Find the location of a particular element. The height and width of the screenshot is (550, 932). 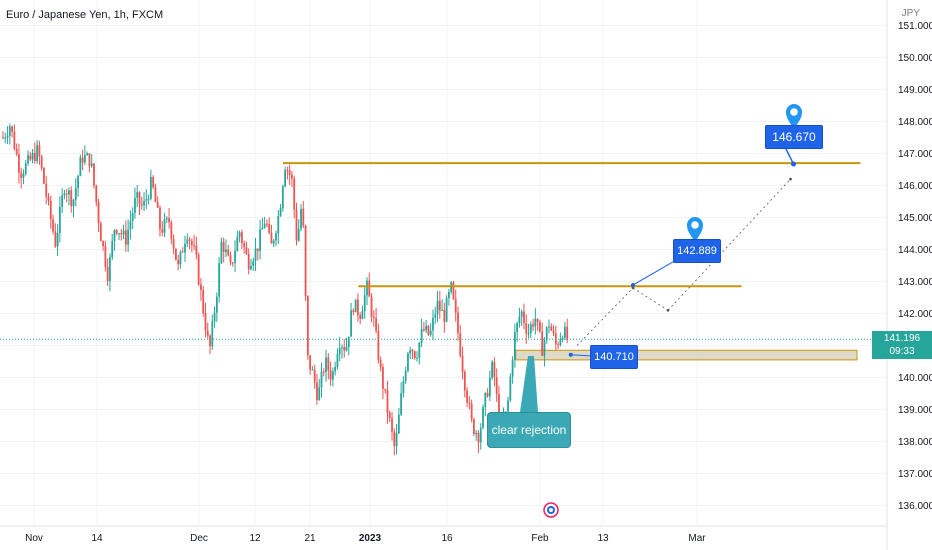

target-high-callout: 146.670 is located at coordinates (794, 137).